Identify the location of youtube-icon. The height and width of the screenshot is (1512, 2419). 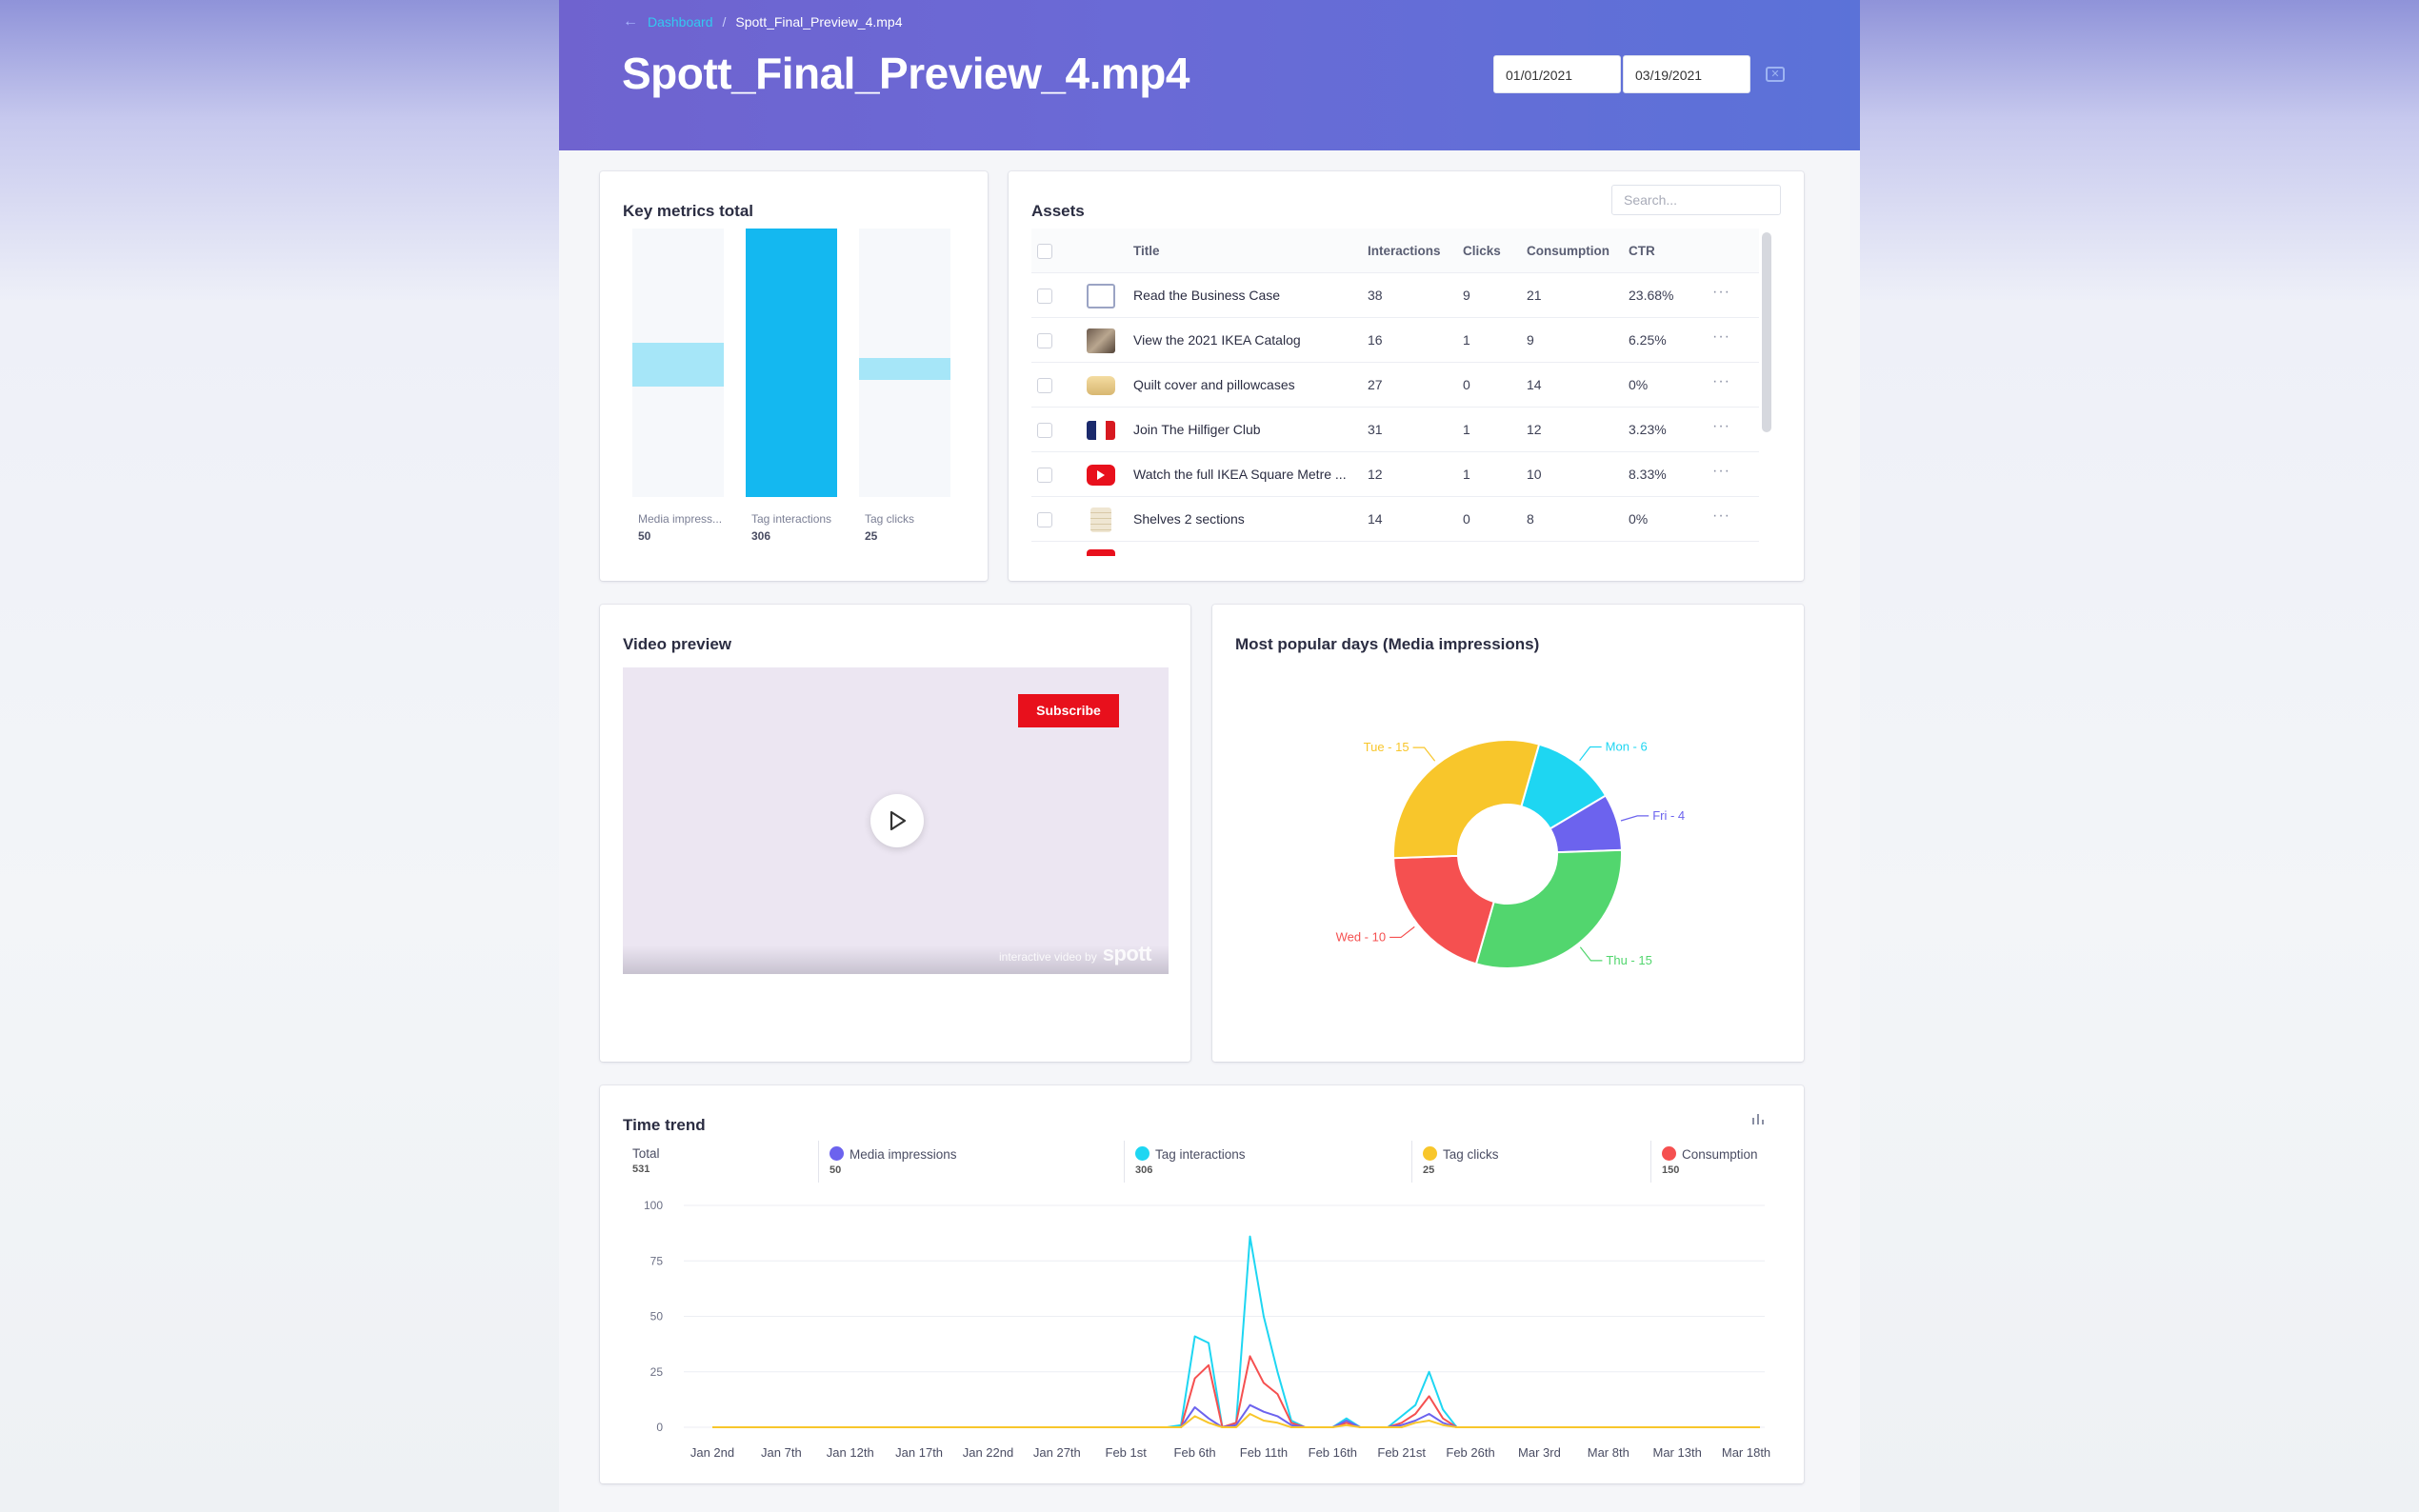
(1101, 475).